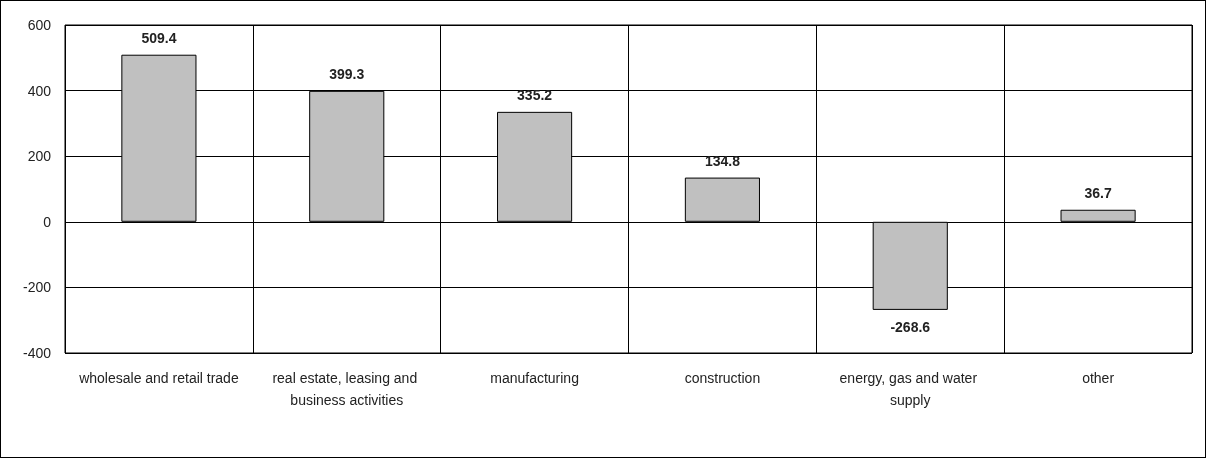 The height and width of the screenshot is (458, 1206). I want to click on x-tick-label: other, so click(1098, 378).